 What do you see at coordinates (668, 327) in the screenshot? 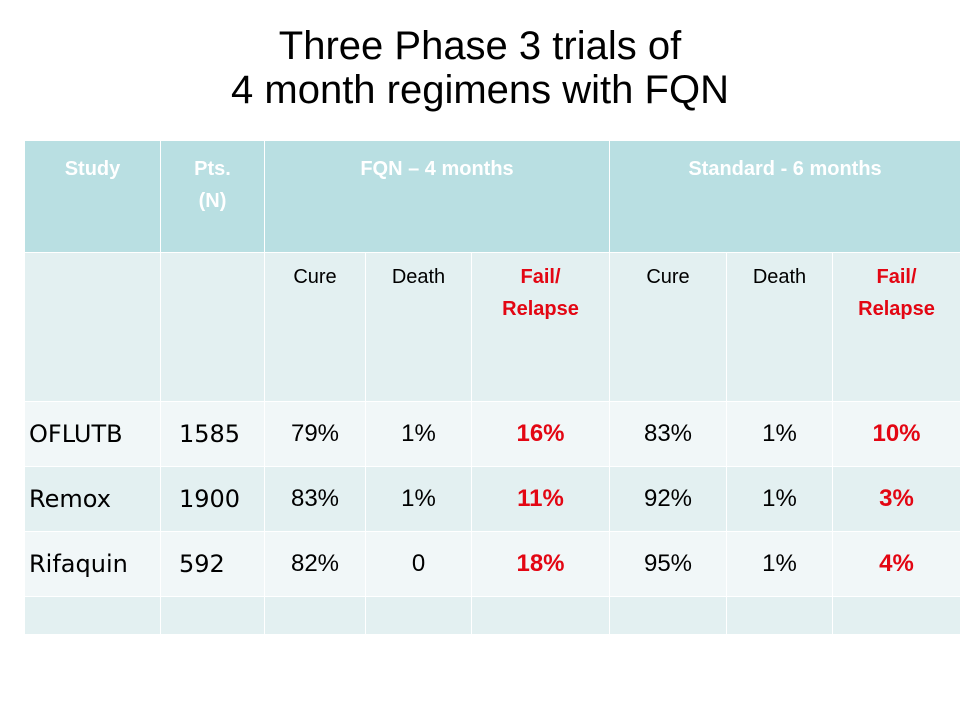
I see `std-cure-label: Cure` at bounding box center [668, 327].